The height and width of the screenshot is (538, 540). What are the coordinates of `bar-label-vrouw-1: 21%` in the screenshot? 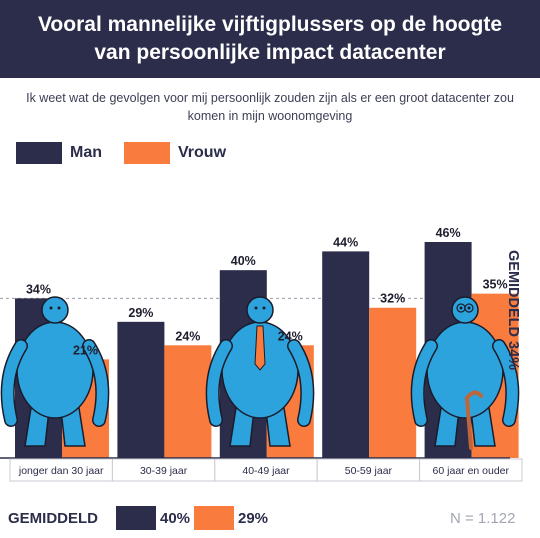 It's located at (85, 350).